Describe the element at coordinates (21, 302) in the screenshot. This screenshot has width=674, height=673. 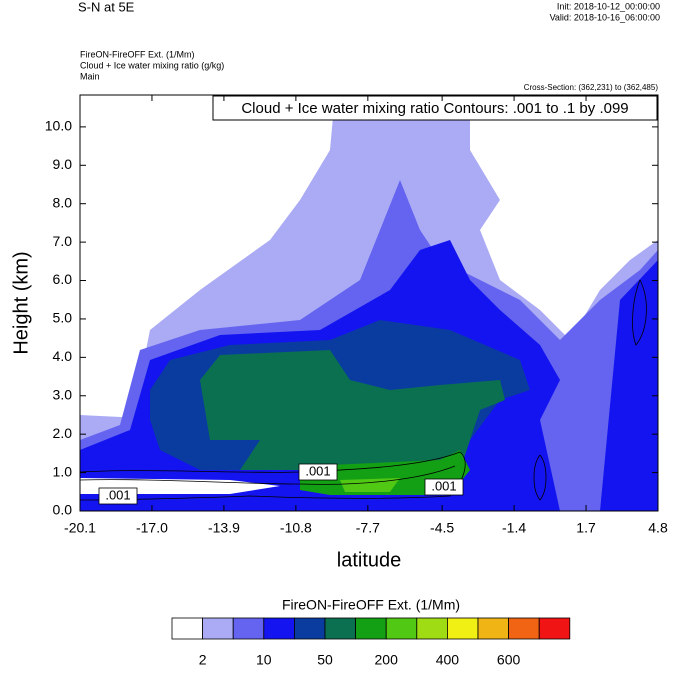
I see `y-axis-label: Height (km)` at that location.